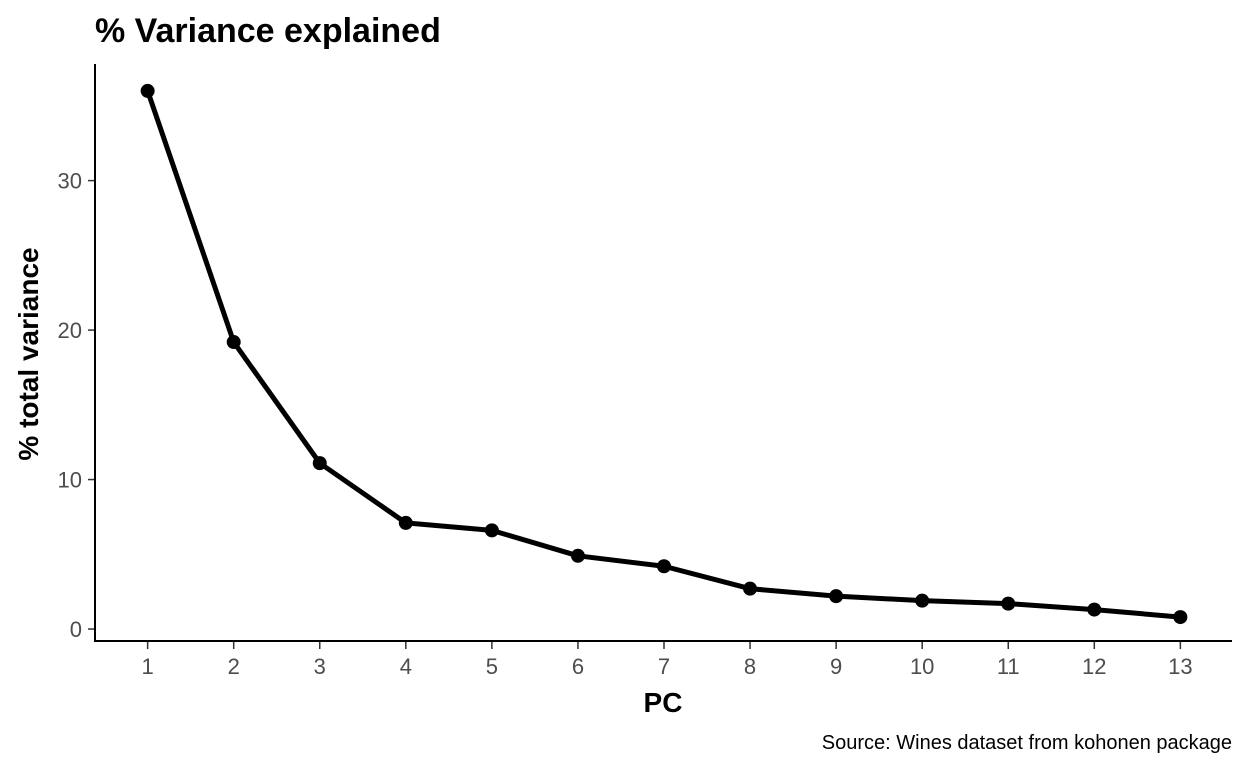  What do you see at coordinates (1008, 666) in the screenshot?
I see `x-tick-label: 11` at bounding box center [1008, 666].